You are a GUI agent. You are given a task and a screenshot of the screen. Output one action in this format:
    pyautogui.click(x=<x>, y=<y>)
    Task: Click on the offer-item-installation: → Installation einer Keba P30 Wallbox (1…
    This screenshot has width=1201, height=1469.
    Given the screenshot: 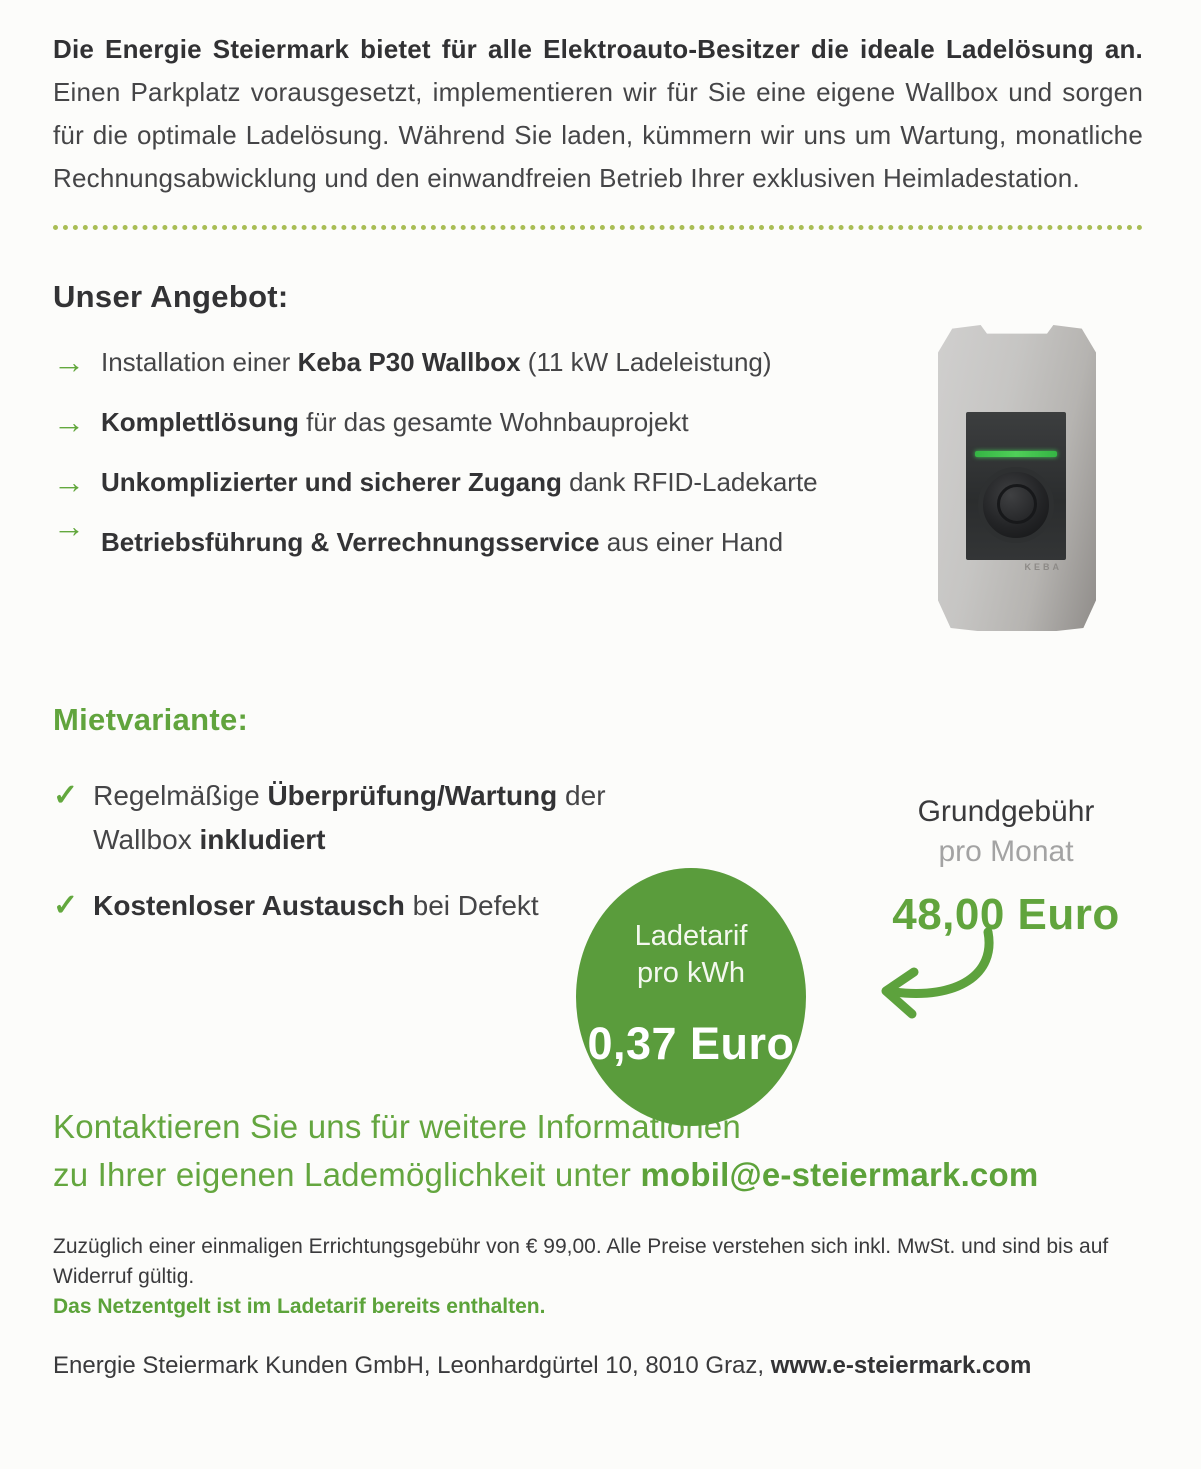 What is the action you would take?
    pyautogui.click(x=443, y=362)
    